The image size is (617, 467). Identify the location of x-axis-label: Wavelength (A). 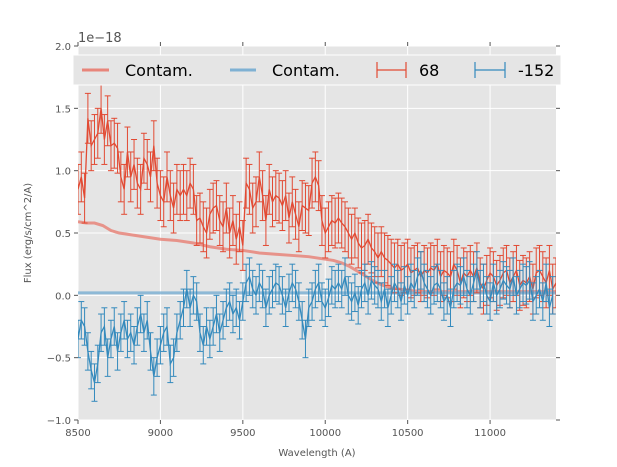
(316, 453).